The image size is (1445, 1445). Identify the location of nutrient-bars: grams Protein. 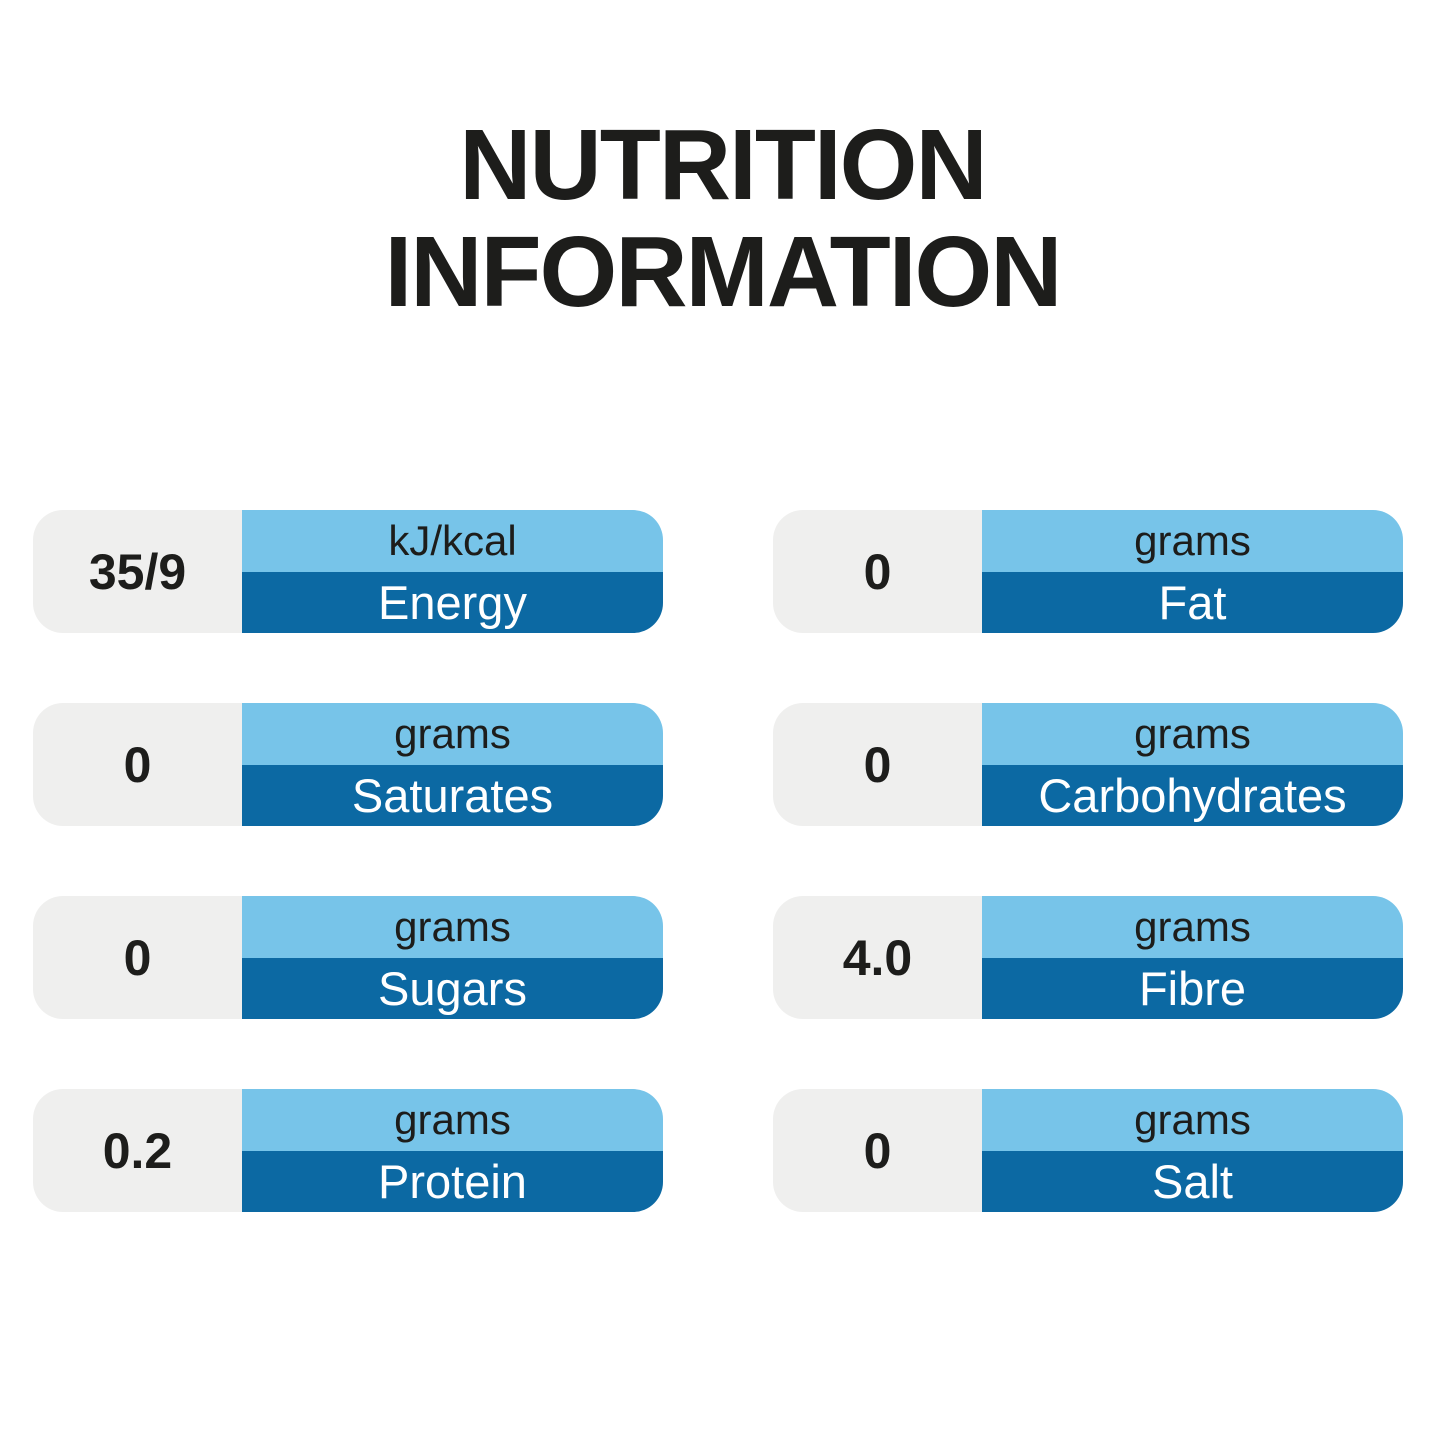
(452, 1150).